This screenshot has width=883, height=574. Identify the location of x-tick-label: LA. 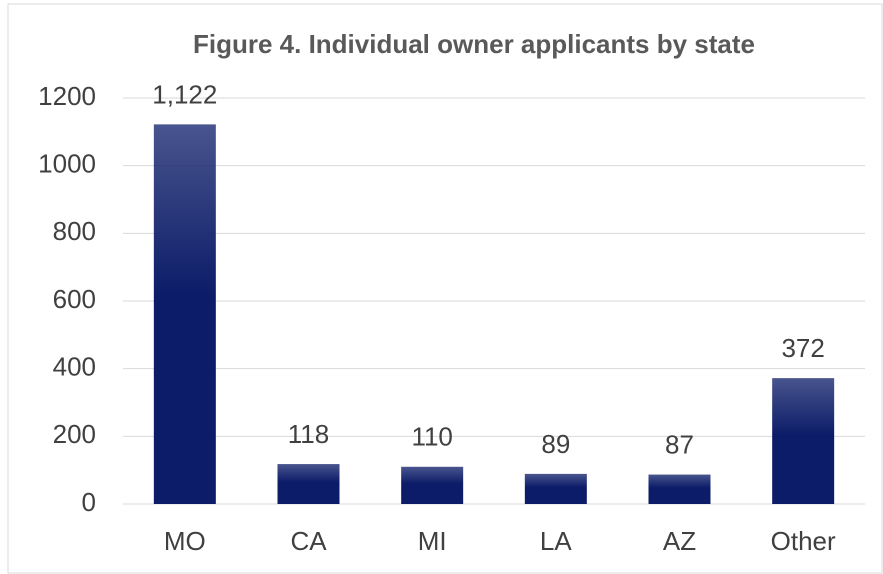
(556, 541).